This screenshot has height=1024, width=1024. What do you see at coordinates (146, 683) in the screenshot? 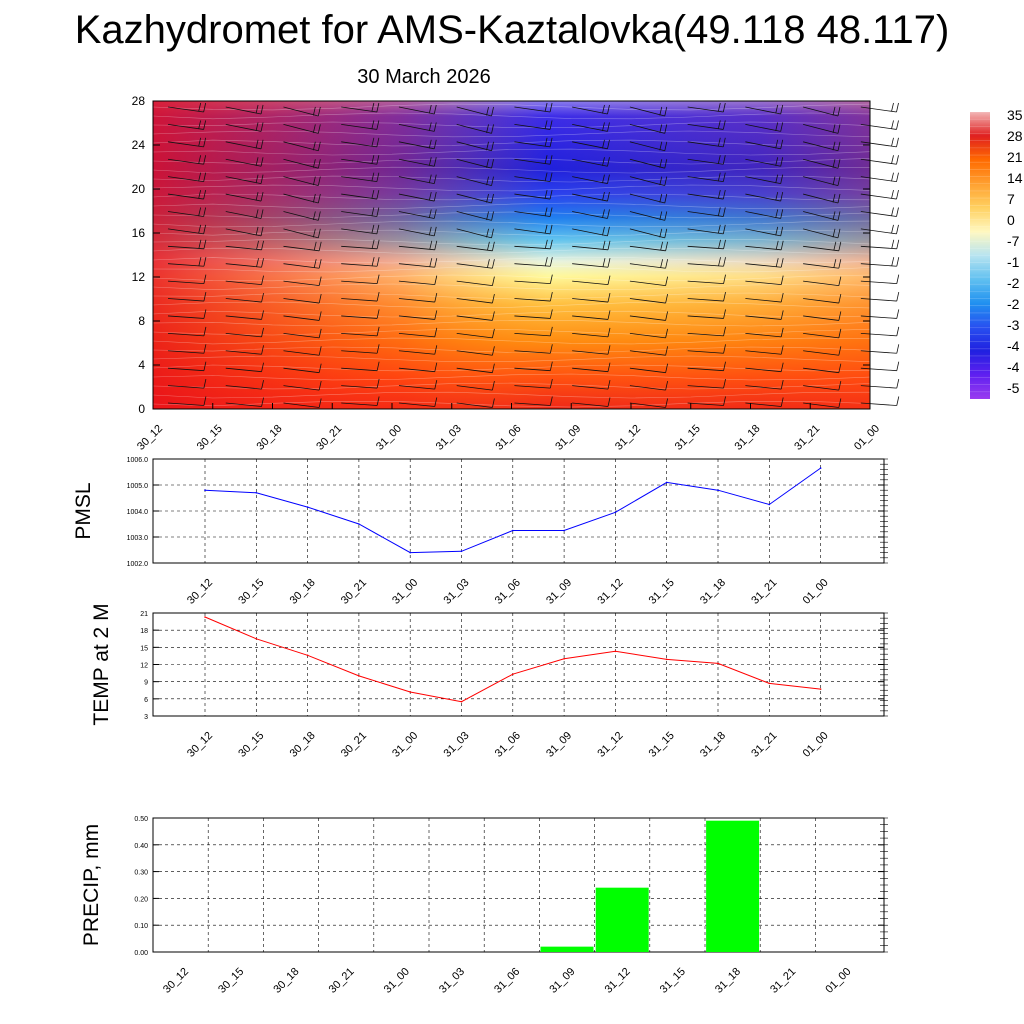
I see `y-tick-label: 9` at bounding box center [146, 683].